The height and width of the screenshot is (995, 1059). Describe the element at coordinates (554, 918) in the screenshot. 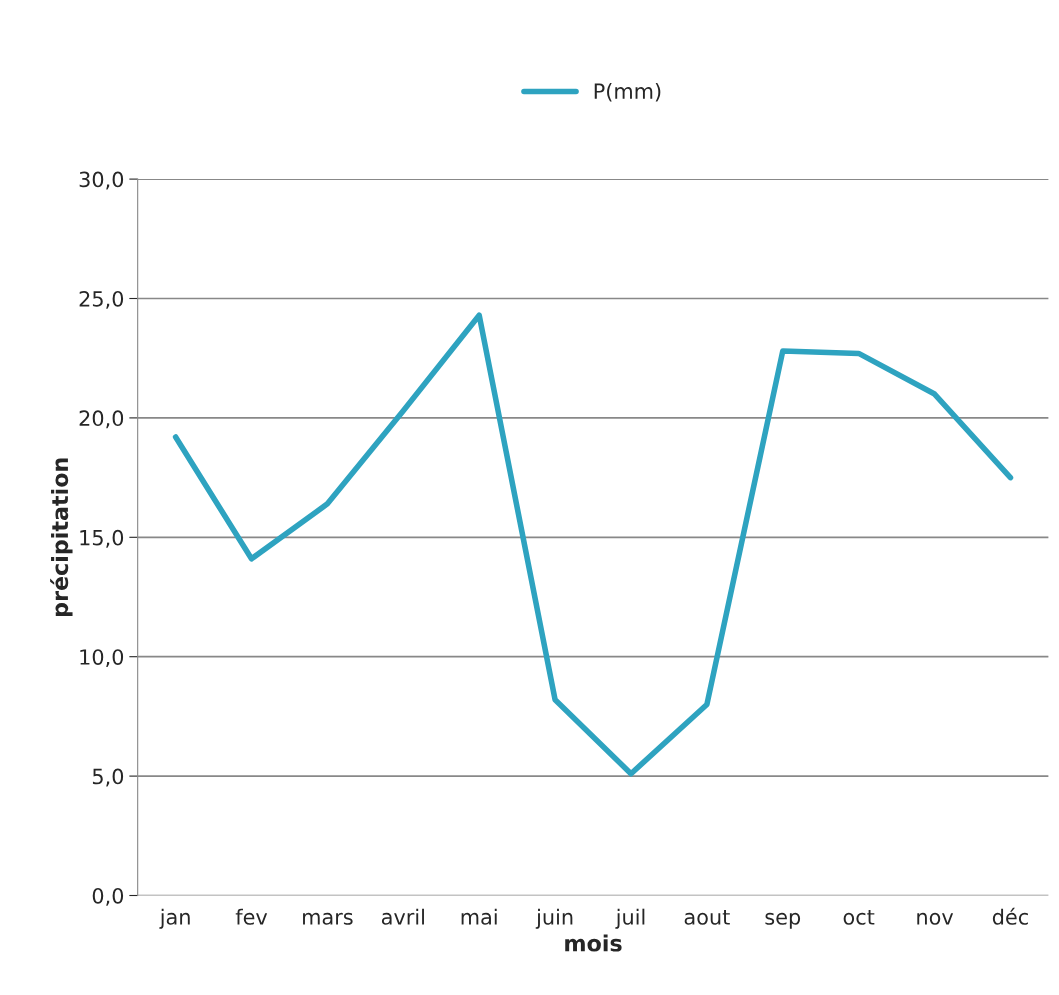

I see `x-tick-label: juin` at that location.